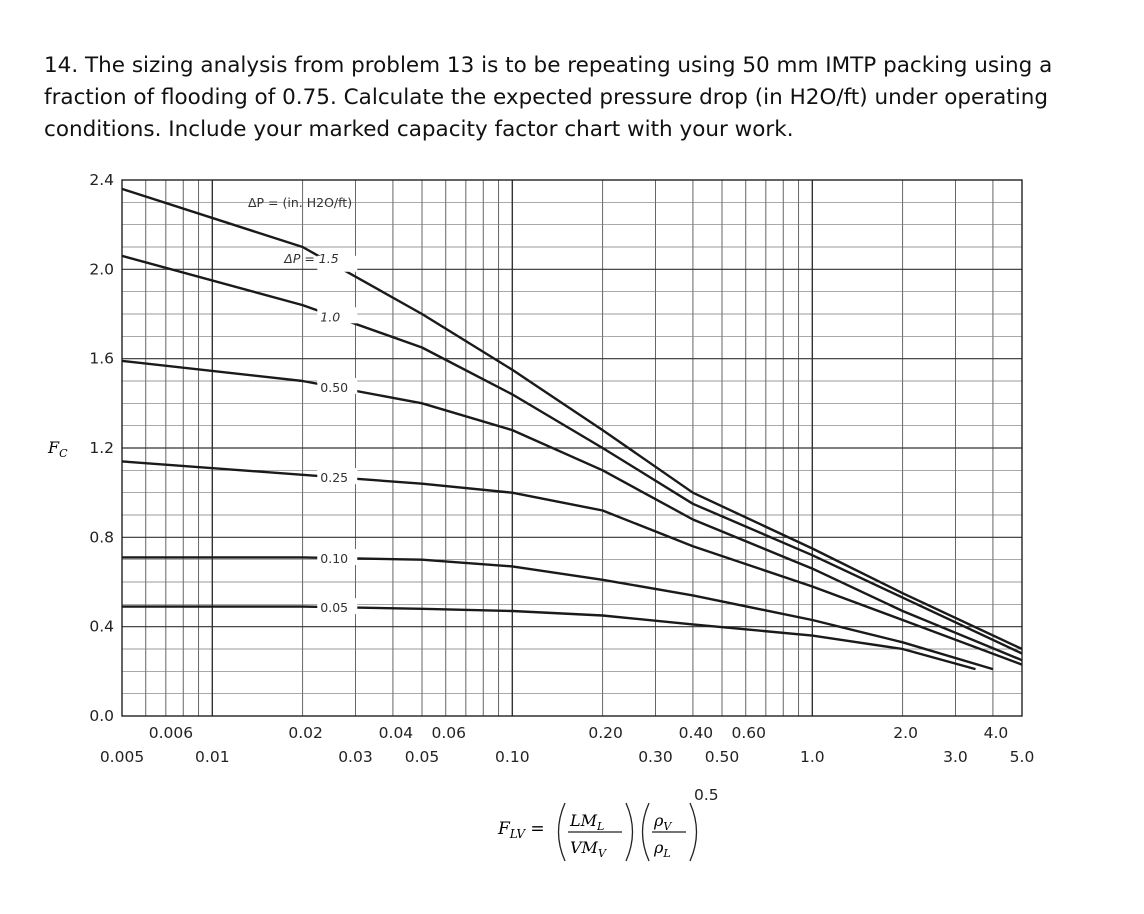  I want to click on svg-text: VMV, so click(588, 849).